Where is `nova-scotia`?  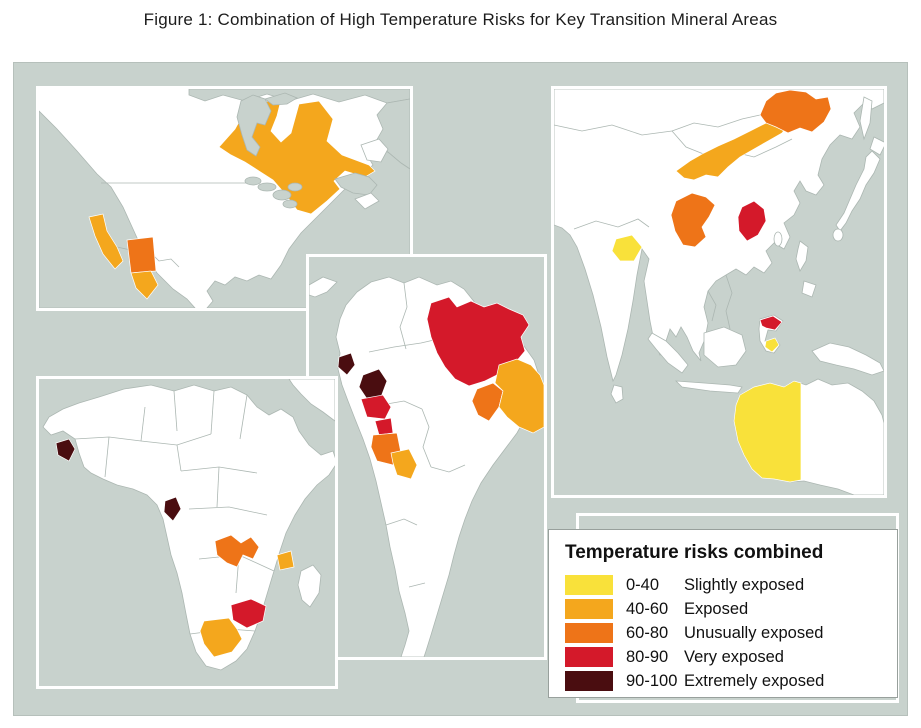
nova-scotia is located at coordinates (367, 201).